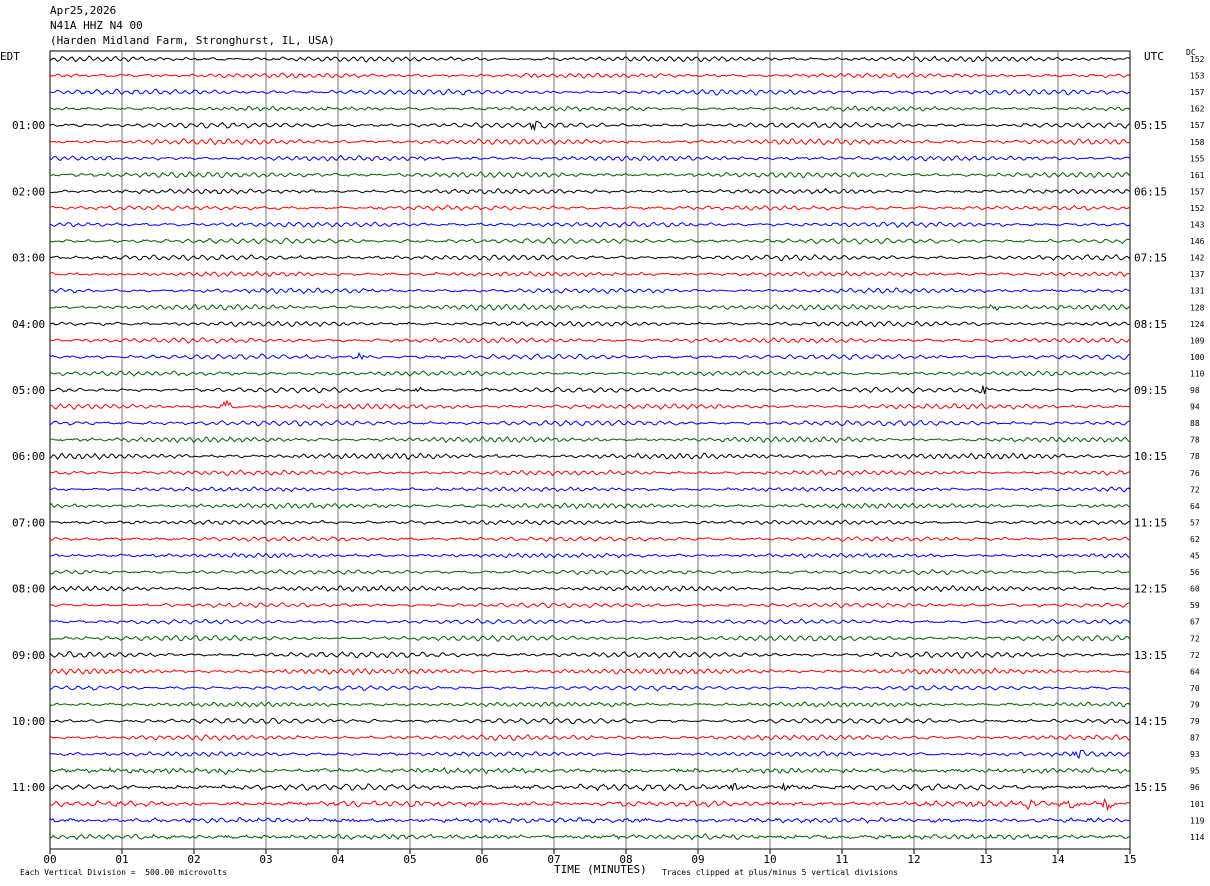 The width and height of the screenshot is (1210, 886). I want to click on dc-offset-label: 155, so click(1197, 158).